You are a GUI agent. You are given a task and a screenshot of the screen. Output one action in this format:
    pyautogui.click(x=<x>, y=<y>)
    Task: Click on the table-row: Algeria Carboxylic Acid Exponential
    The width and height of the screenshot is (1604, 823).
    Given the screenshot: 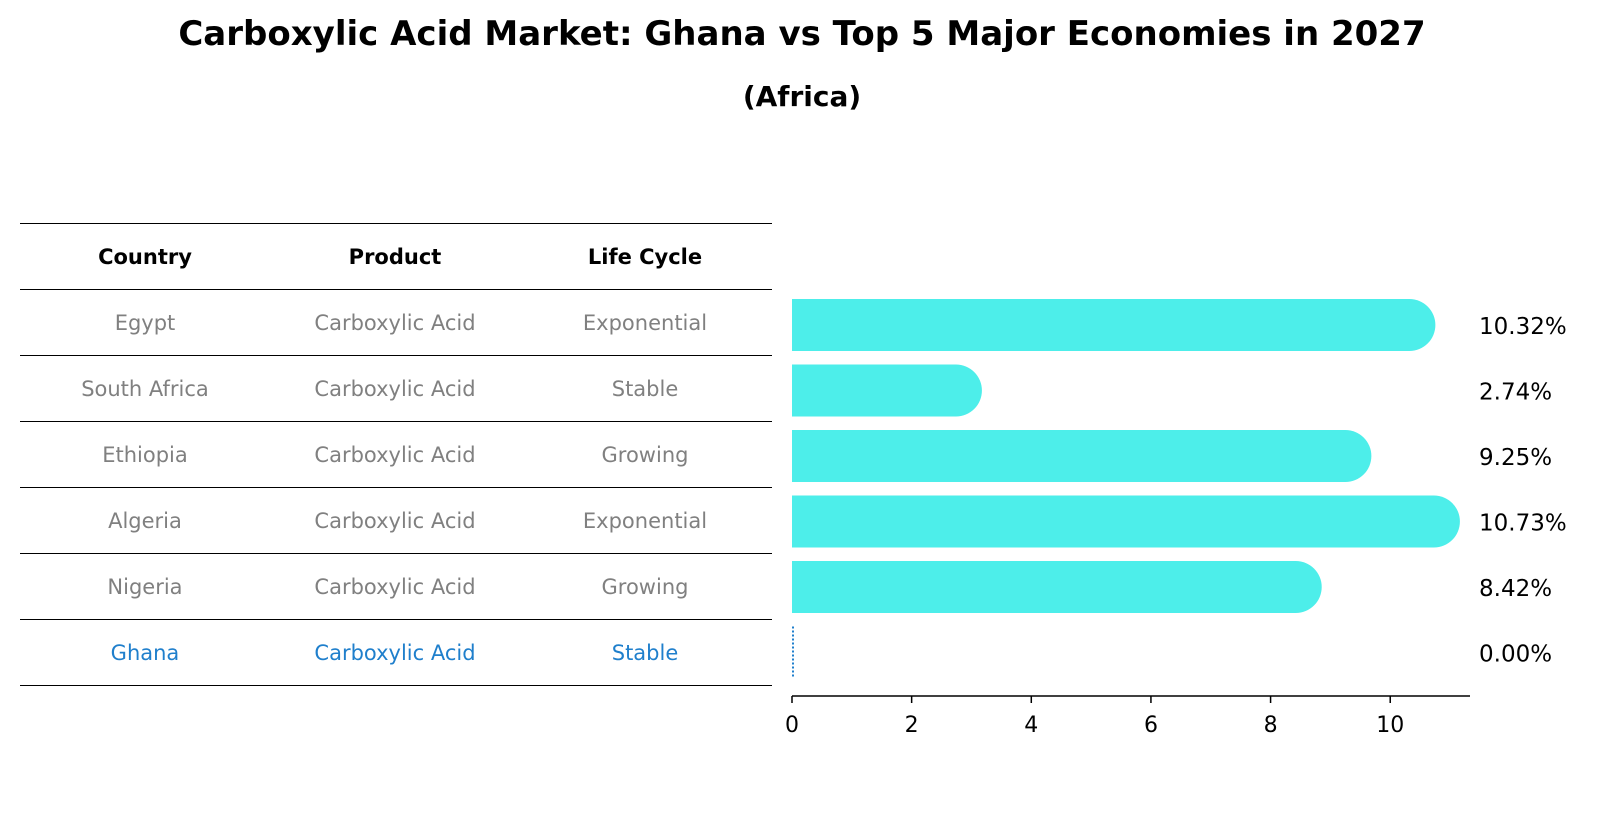 What is the action you would take?
    pyautogui.click(x=396, y=520)
    